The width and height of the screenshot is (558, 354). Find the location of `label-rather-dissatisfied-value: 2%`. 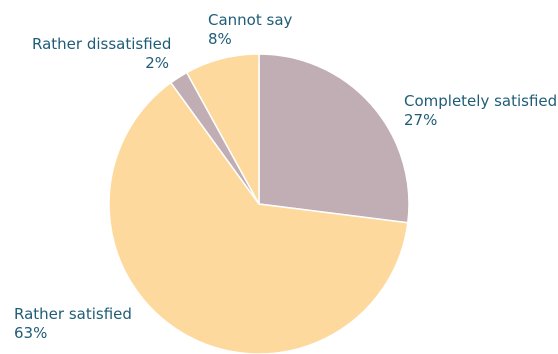

label-rather-dissatisfied-value: 2% is located at coordinates (157, 63).